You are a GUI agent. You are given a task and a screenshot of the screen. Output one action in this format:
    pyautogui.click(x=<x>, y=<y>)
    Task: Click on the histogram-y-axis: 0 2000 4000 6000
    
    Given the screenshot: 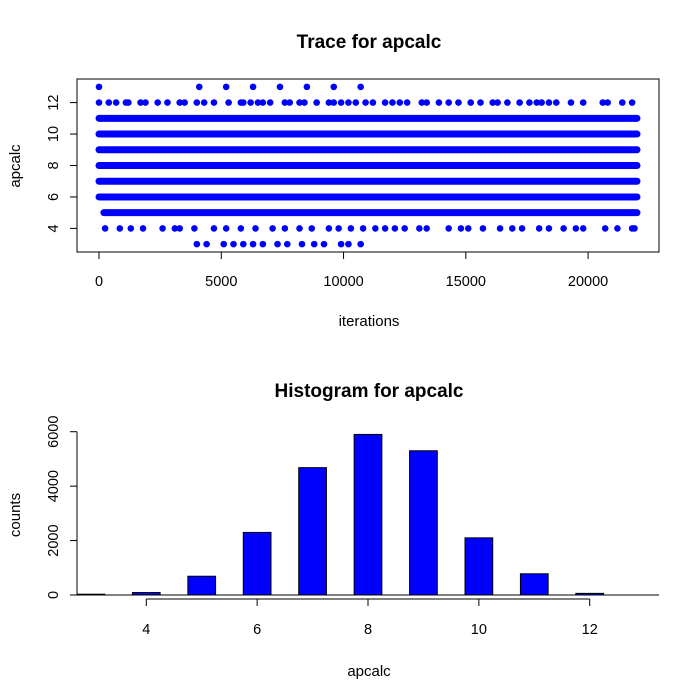 What is the action you would take?
    pyautogui.click(x=62, y=507)
    